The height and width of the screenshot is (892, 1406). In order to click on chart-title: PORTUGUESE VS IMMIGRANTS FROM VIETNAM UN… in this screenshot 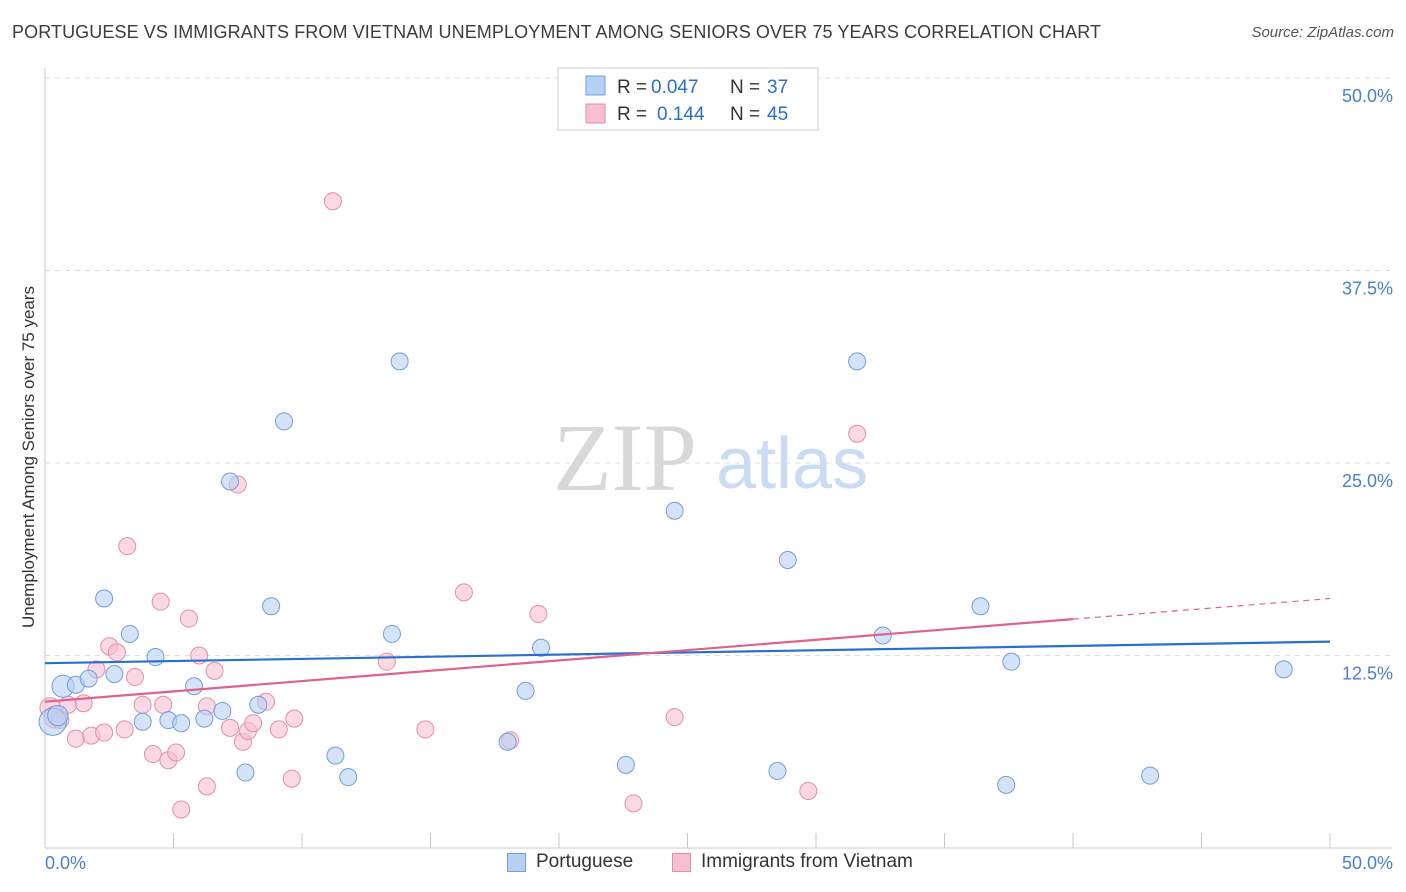, I will do `click(557, 32)`.